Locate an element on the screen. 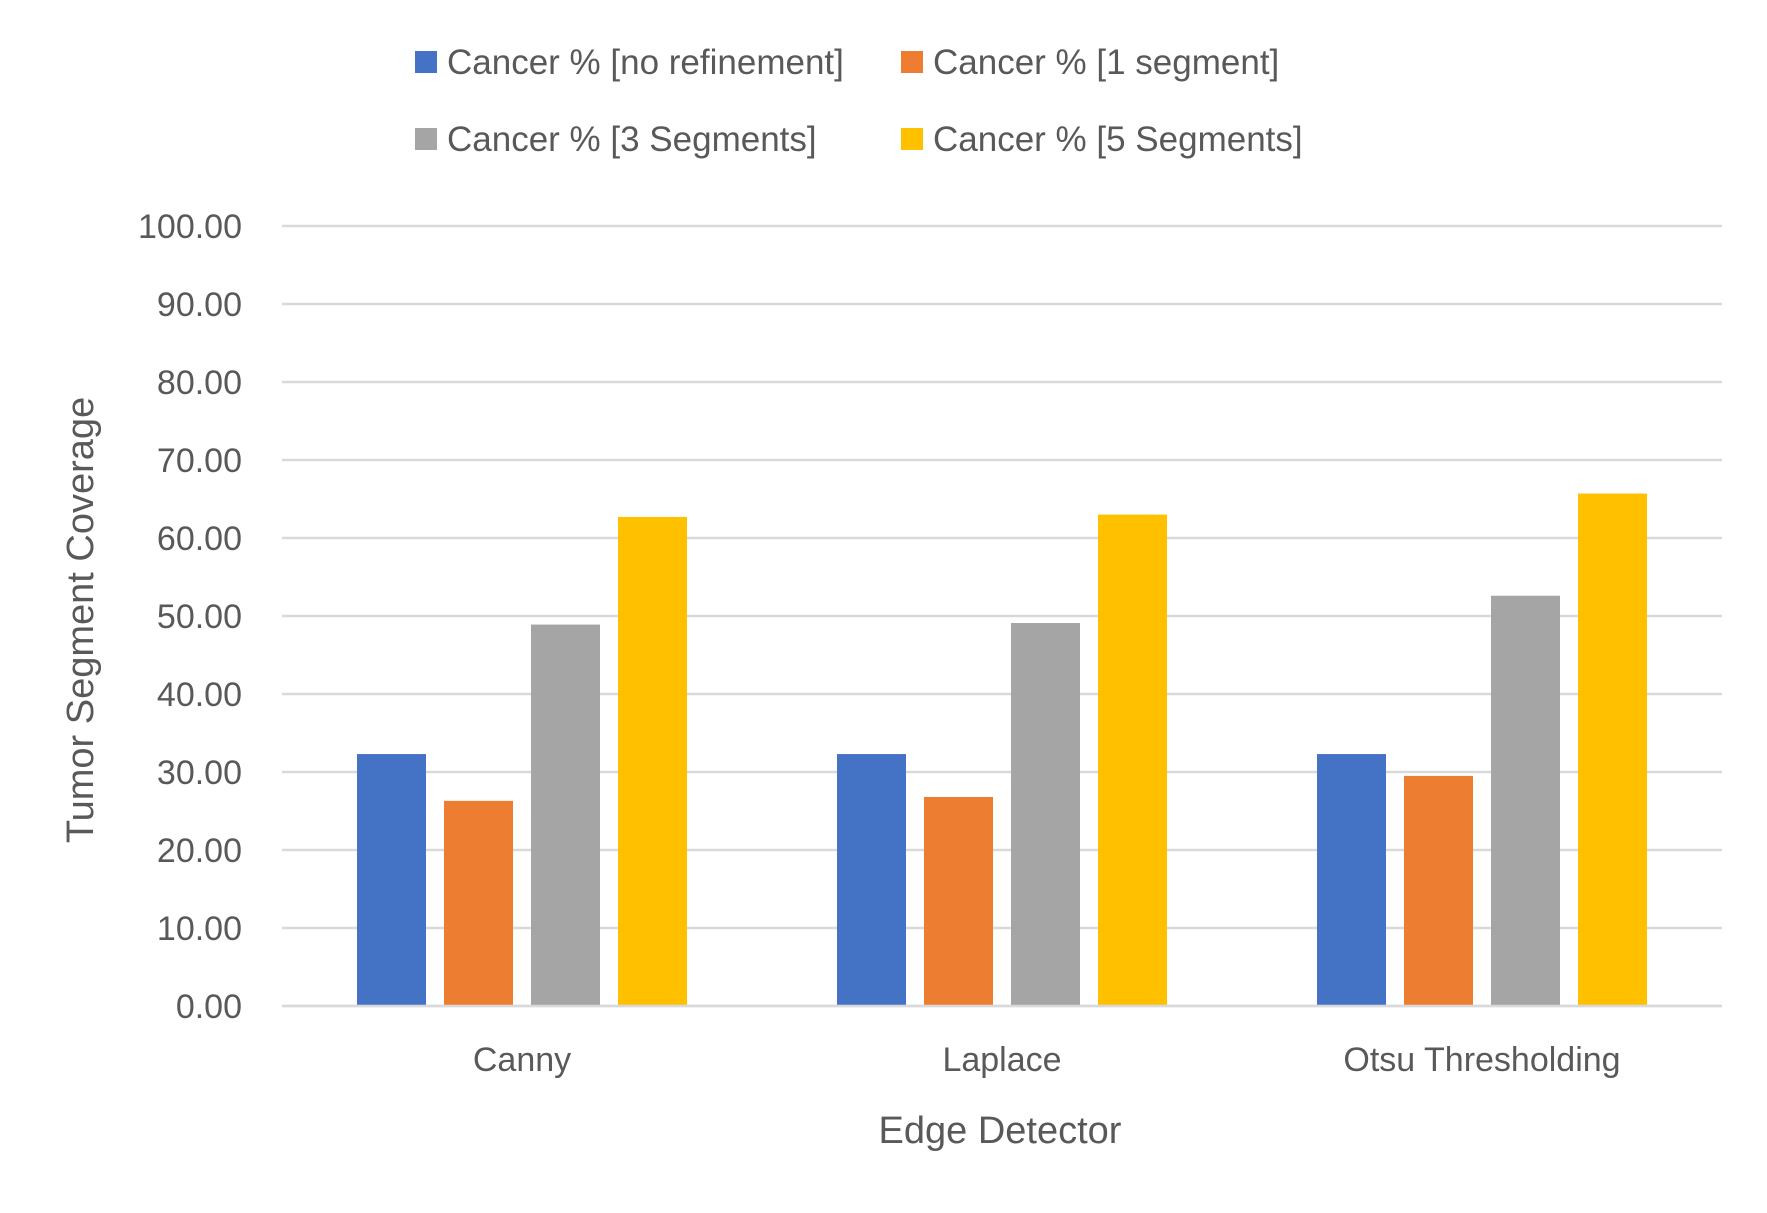 The height and width of the screenshot is (1213, 1767). y-tick-label: 30.00 is located at coordinates (199, 773).